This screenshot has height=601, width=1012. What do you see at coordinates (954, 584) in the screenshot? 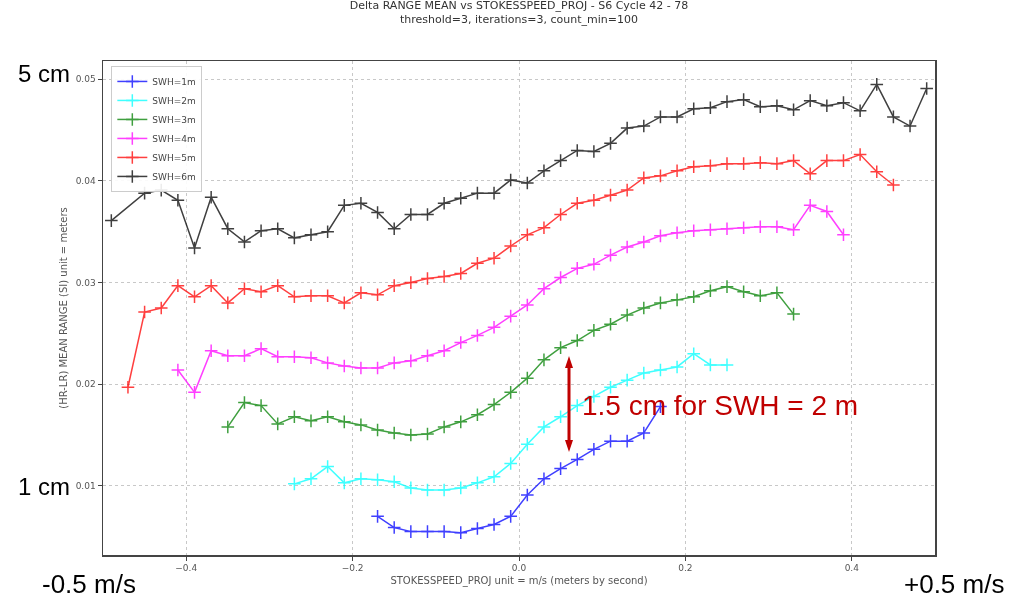
I see `text: +0.5 m/s` at bounding box center [954, 584].